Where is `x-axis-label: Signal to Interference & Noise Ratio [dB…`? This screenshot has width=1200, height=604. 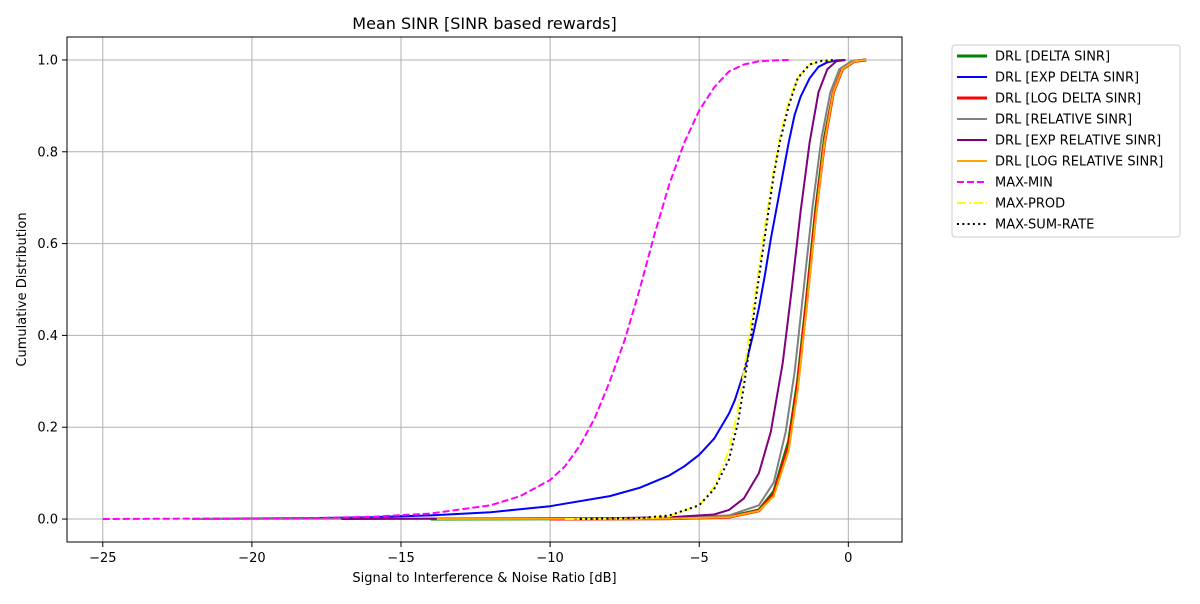 x-axis-label: Signal to Interference & Noise Ratio [dB… is located at coordinates (484, 578).